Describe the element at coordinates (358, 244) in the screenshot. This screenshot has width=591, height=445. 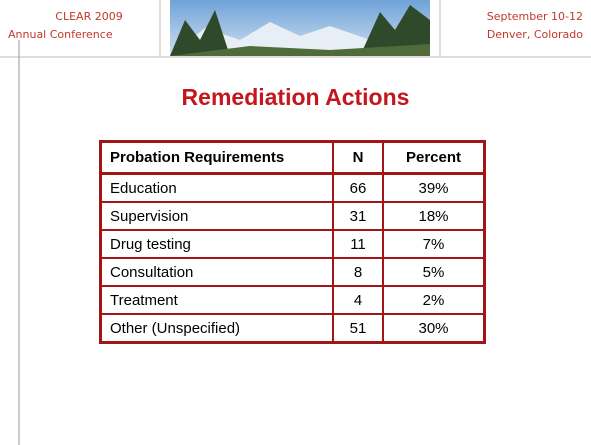
I see `table-cell: 11` at that location.